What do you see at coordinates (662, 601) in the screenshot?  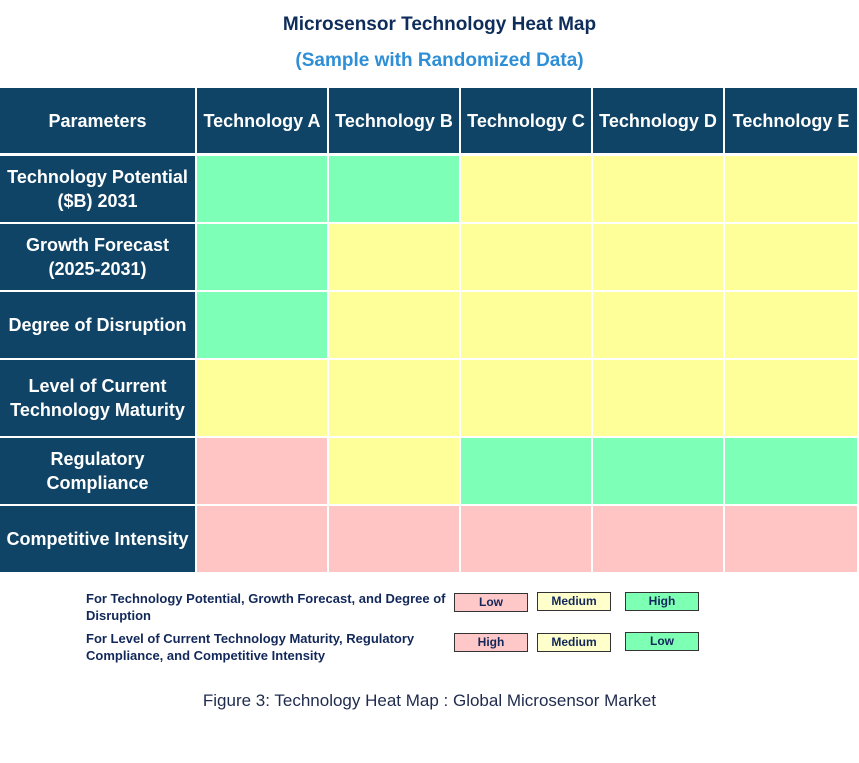 I see `legend-box-high: High` at bounding box center [662, 601].